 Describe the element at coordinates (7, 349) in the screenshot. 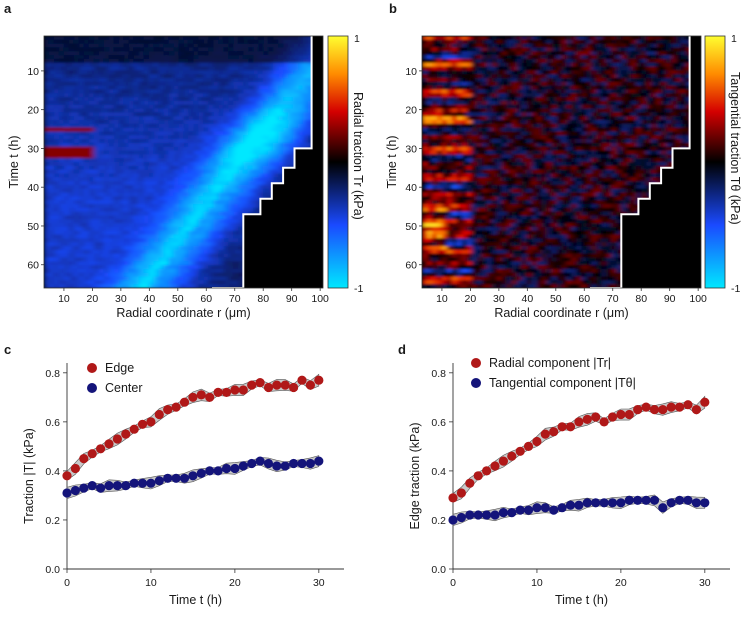

I see `panel-letter-c: c` at that location.